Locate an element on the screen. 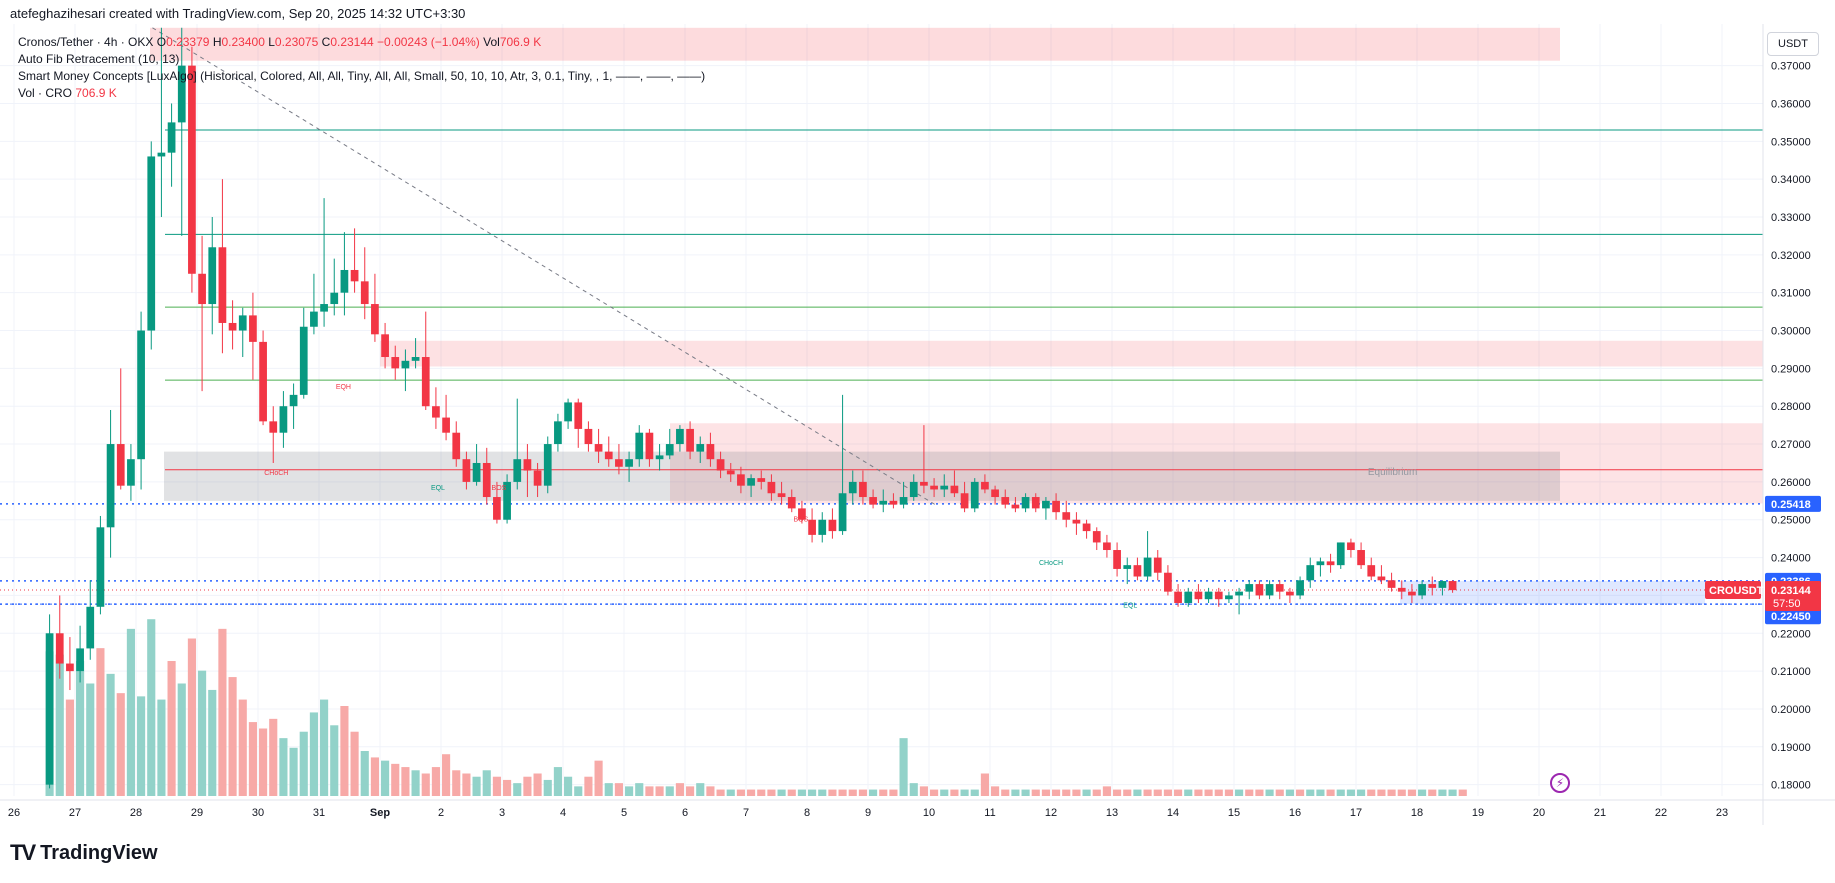  time-tick-label: 9 is located at coordinates (868, 813).